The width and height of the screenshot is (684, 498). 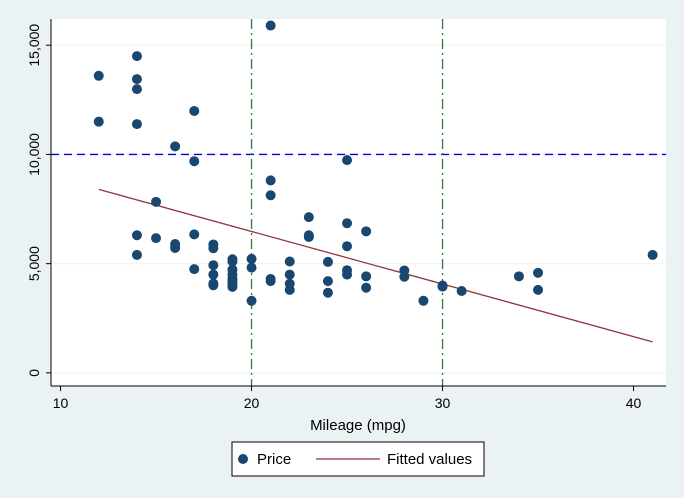 I want to click on y-tick-label: 10,000, so click(x=34, y=154).